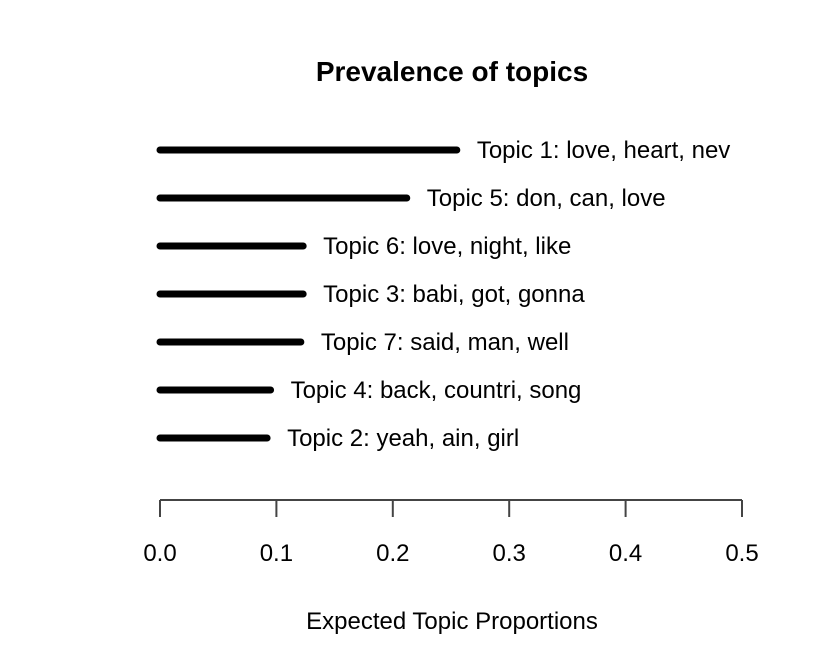 Image resolution: width=840 pixels, height=672 pixels. Describe the element at coordinates (509, 553) in the screenshot. I see `x-tick-label: 0.3` at that location.